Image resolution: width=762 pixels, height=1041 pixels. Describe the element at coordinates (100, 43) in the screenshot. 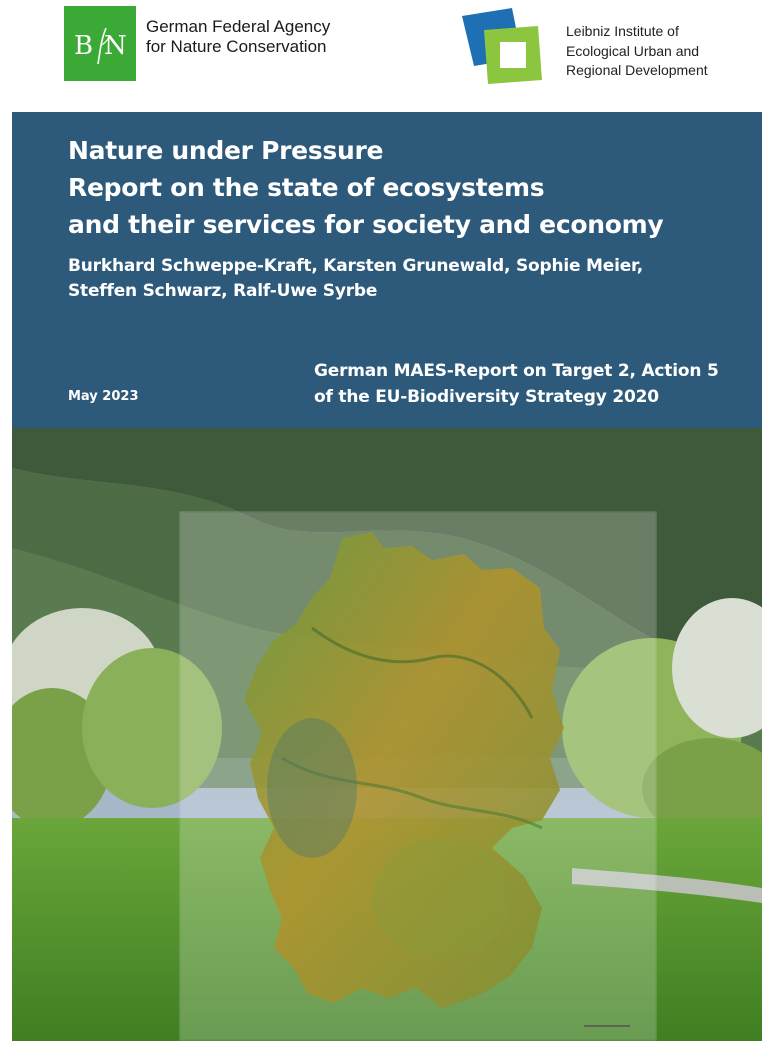

I see `bfn-logo-icon: B N` at that location.